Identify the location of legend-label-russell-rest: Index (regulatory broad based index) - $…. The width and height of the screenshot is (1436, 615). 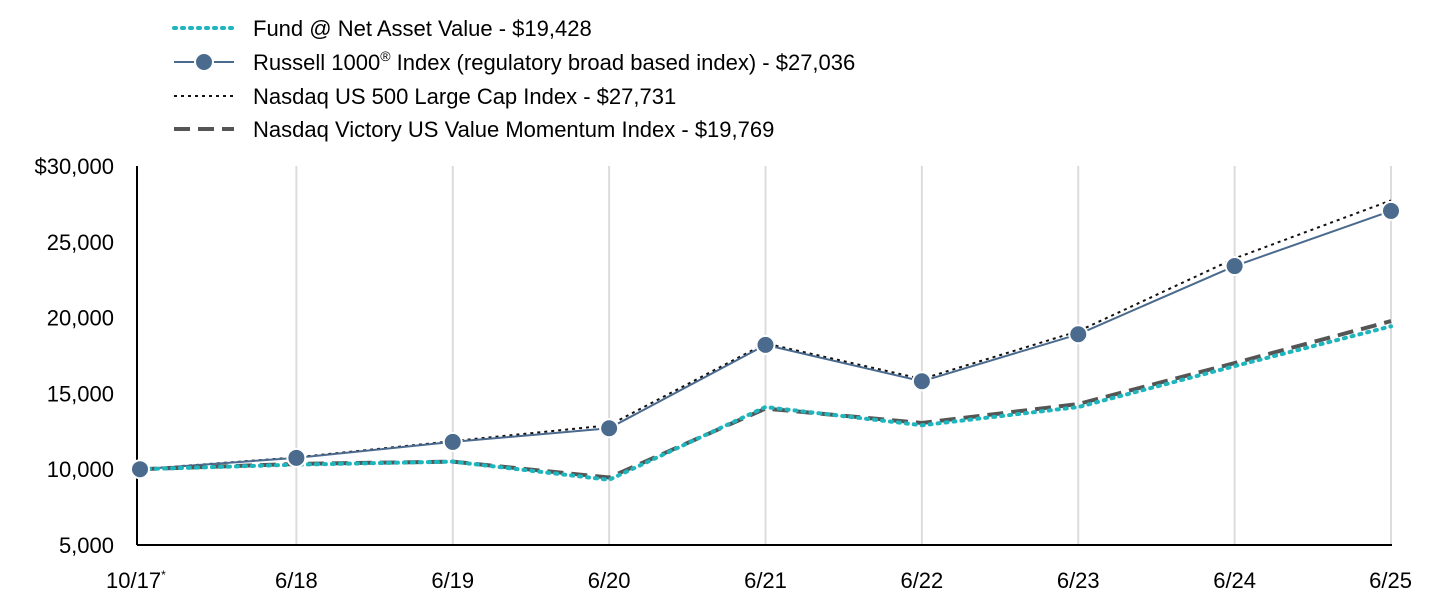
(623, 62).